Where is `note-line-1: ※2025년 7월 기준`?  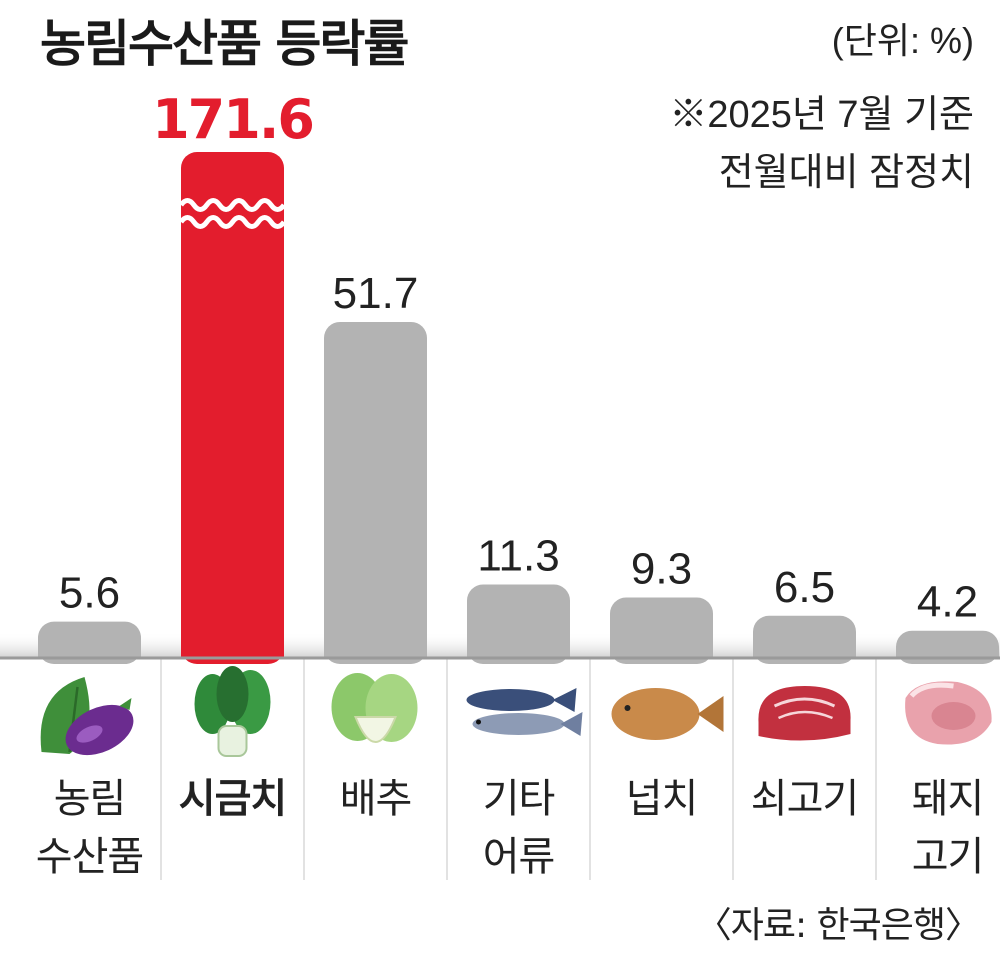
note-line-1: ※2025년 7월 기준 is located at coordinates (821, 115).